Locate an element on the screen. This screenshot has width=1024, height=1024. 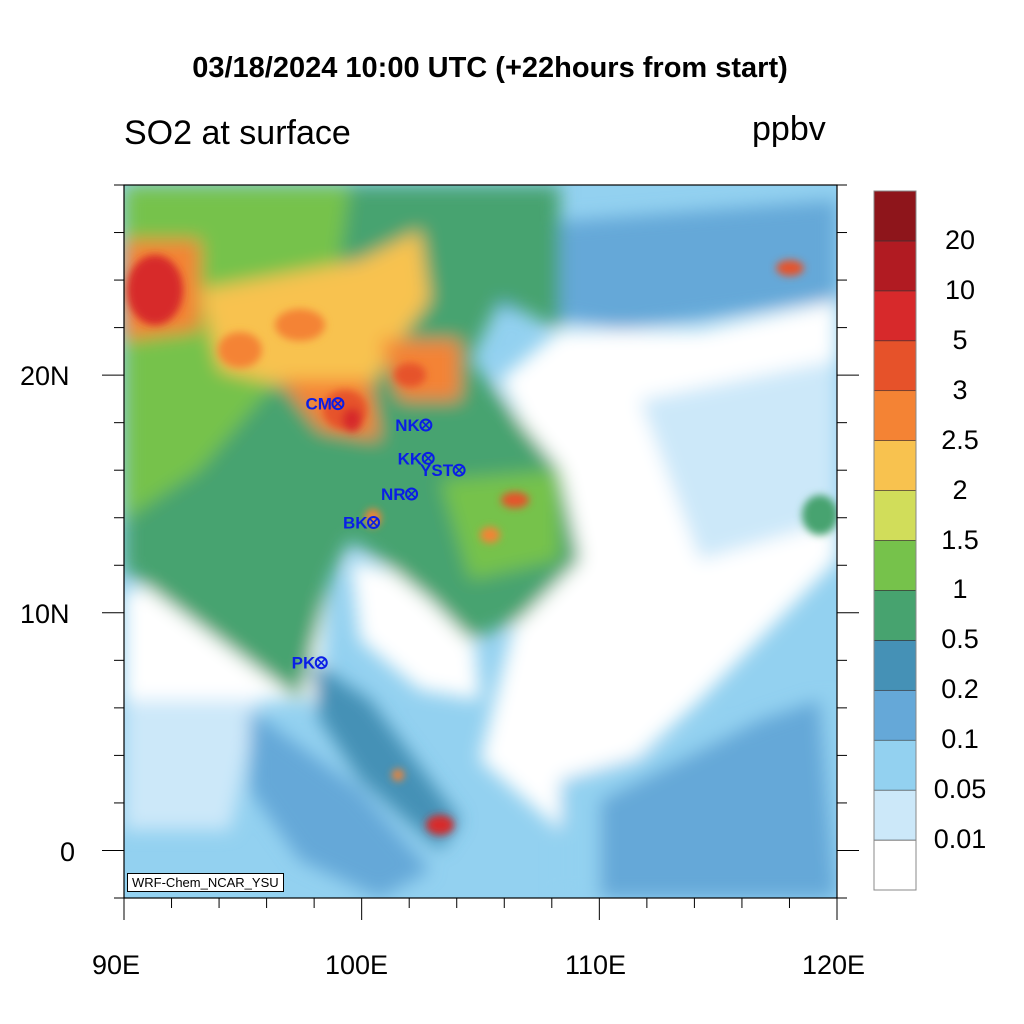
station-cm: CM is located at coordinates (325, 404).